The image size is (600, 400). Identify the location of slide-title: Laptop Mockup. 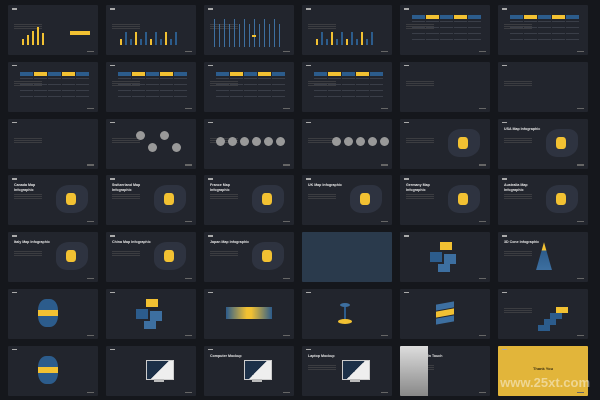
(321, 355).